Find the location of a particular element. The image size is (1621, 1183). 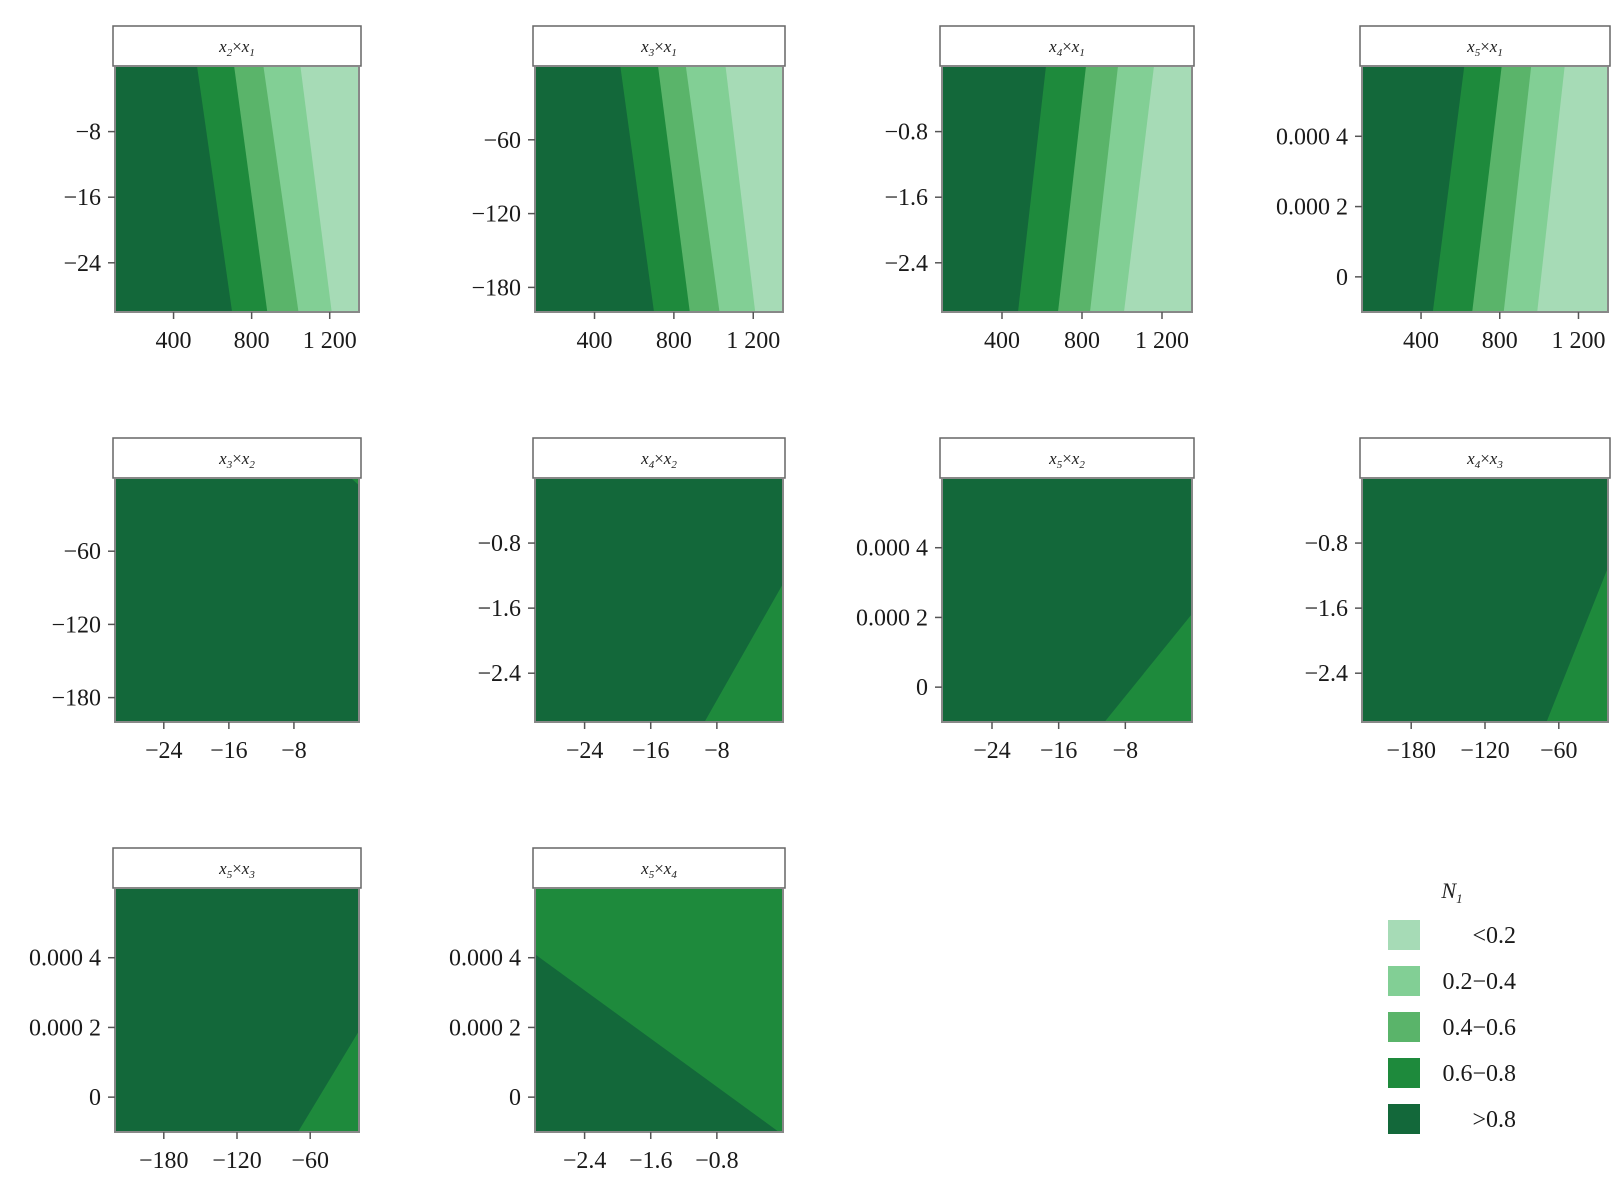

panel-title: x5×x2 is located at coordinates (1066, 460).